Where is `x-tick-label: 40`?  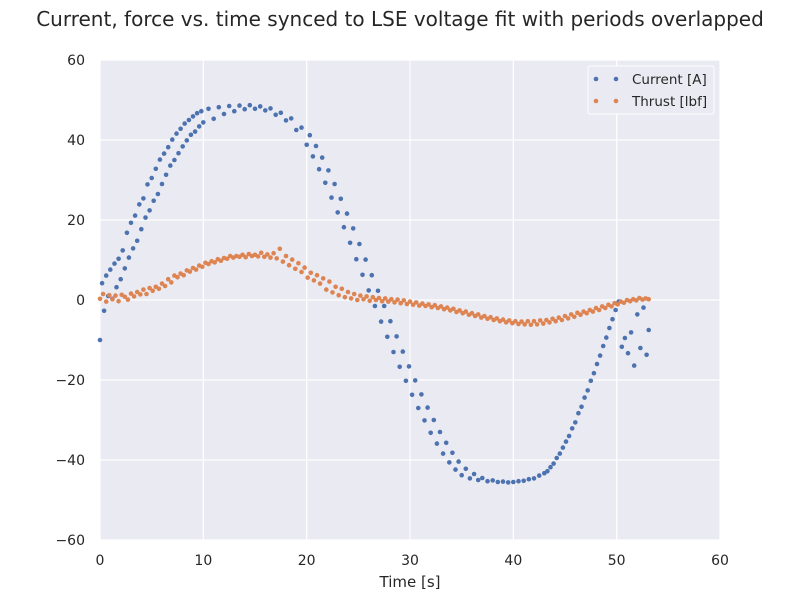 x-tick-label: 40 is located at coordinates (513, 561).